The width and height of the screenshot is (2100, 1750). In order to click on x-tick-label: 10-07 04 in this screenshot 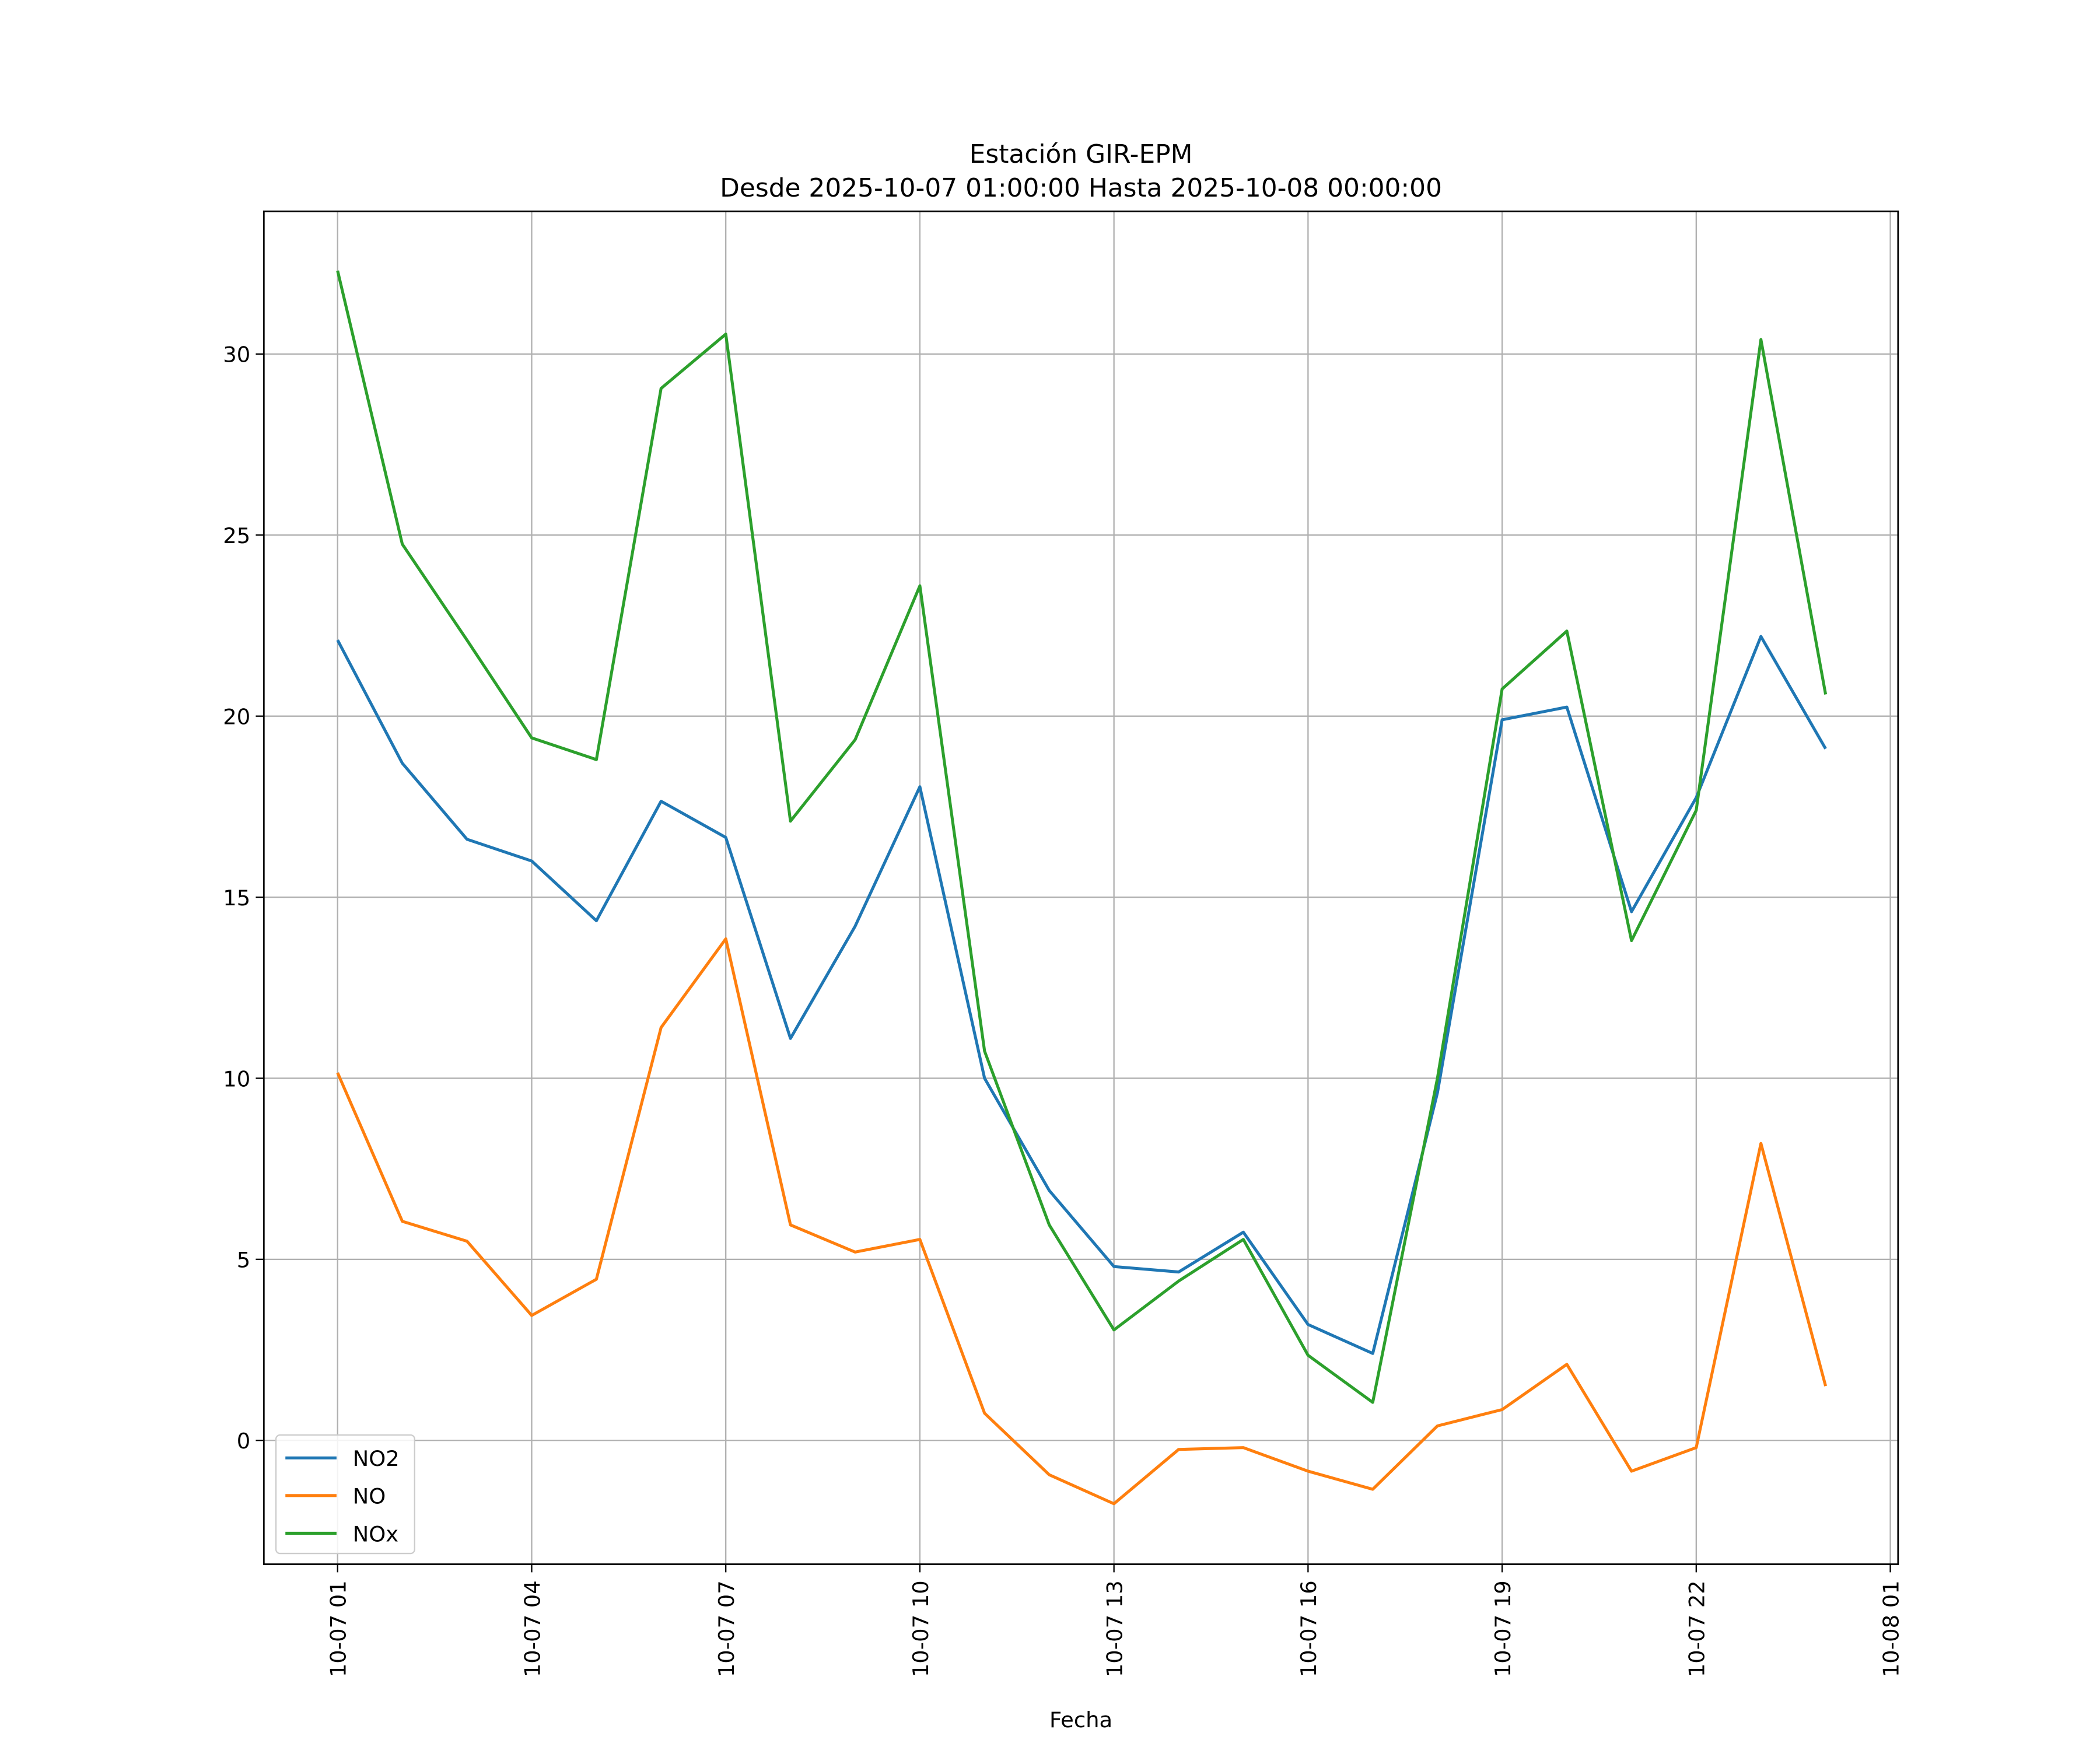, I will do `click(532, 1629)`.